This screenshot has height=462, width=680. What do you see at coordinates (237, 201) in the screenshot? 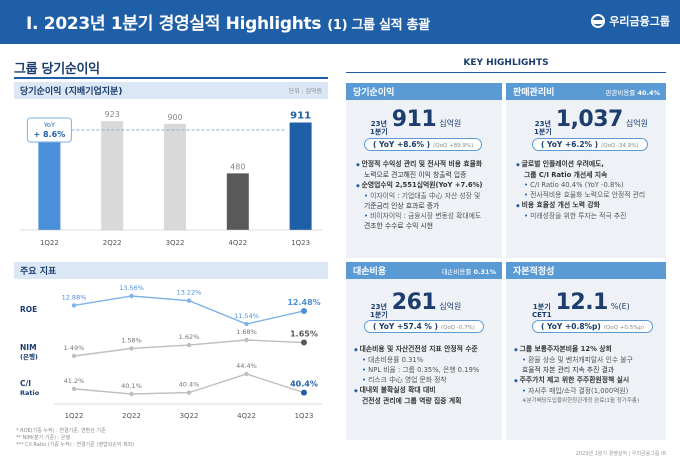
I see `bar-4Q22` at bounding box center [237, 201].